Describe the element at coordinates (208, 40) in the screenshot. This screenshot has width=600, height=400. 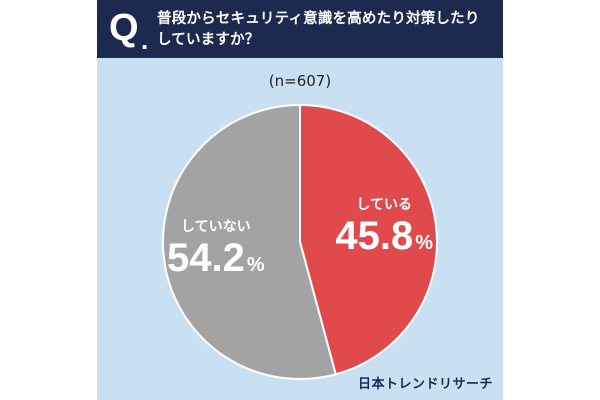
I see `question-line-2: していますか？` at that location.